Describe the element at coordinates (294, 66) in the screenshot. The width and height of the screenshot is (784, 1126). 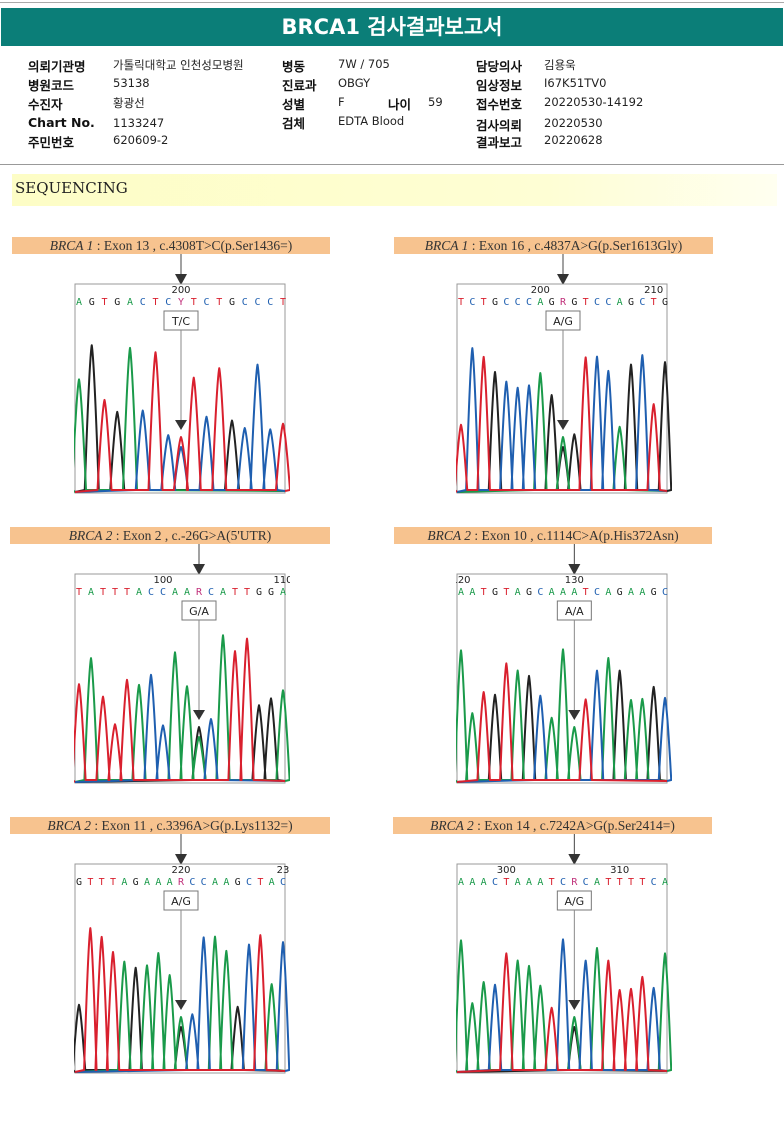
I see `info-label: 병동` at that location.